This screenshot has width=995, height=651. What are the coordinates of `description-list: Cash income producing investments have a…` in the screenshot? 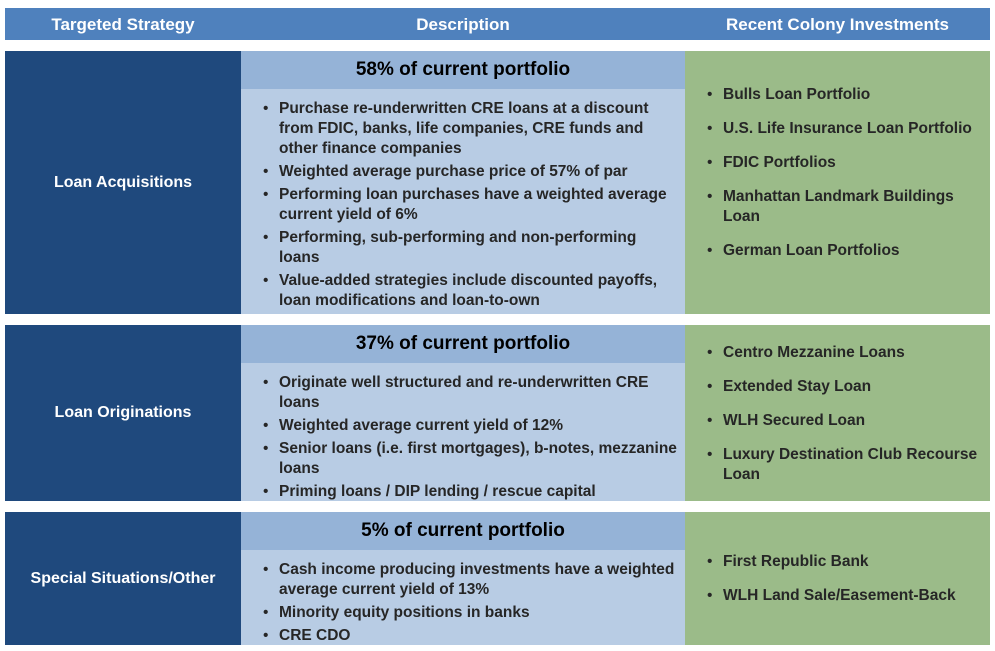 It's located at (470, 604).